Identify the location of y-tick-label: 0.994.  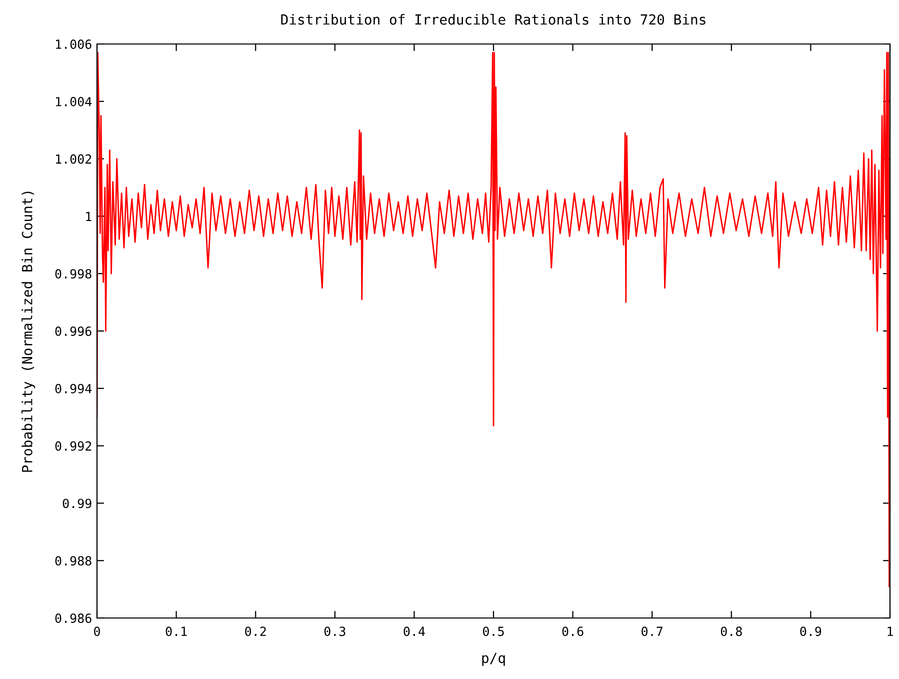
(73, 389).